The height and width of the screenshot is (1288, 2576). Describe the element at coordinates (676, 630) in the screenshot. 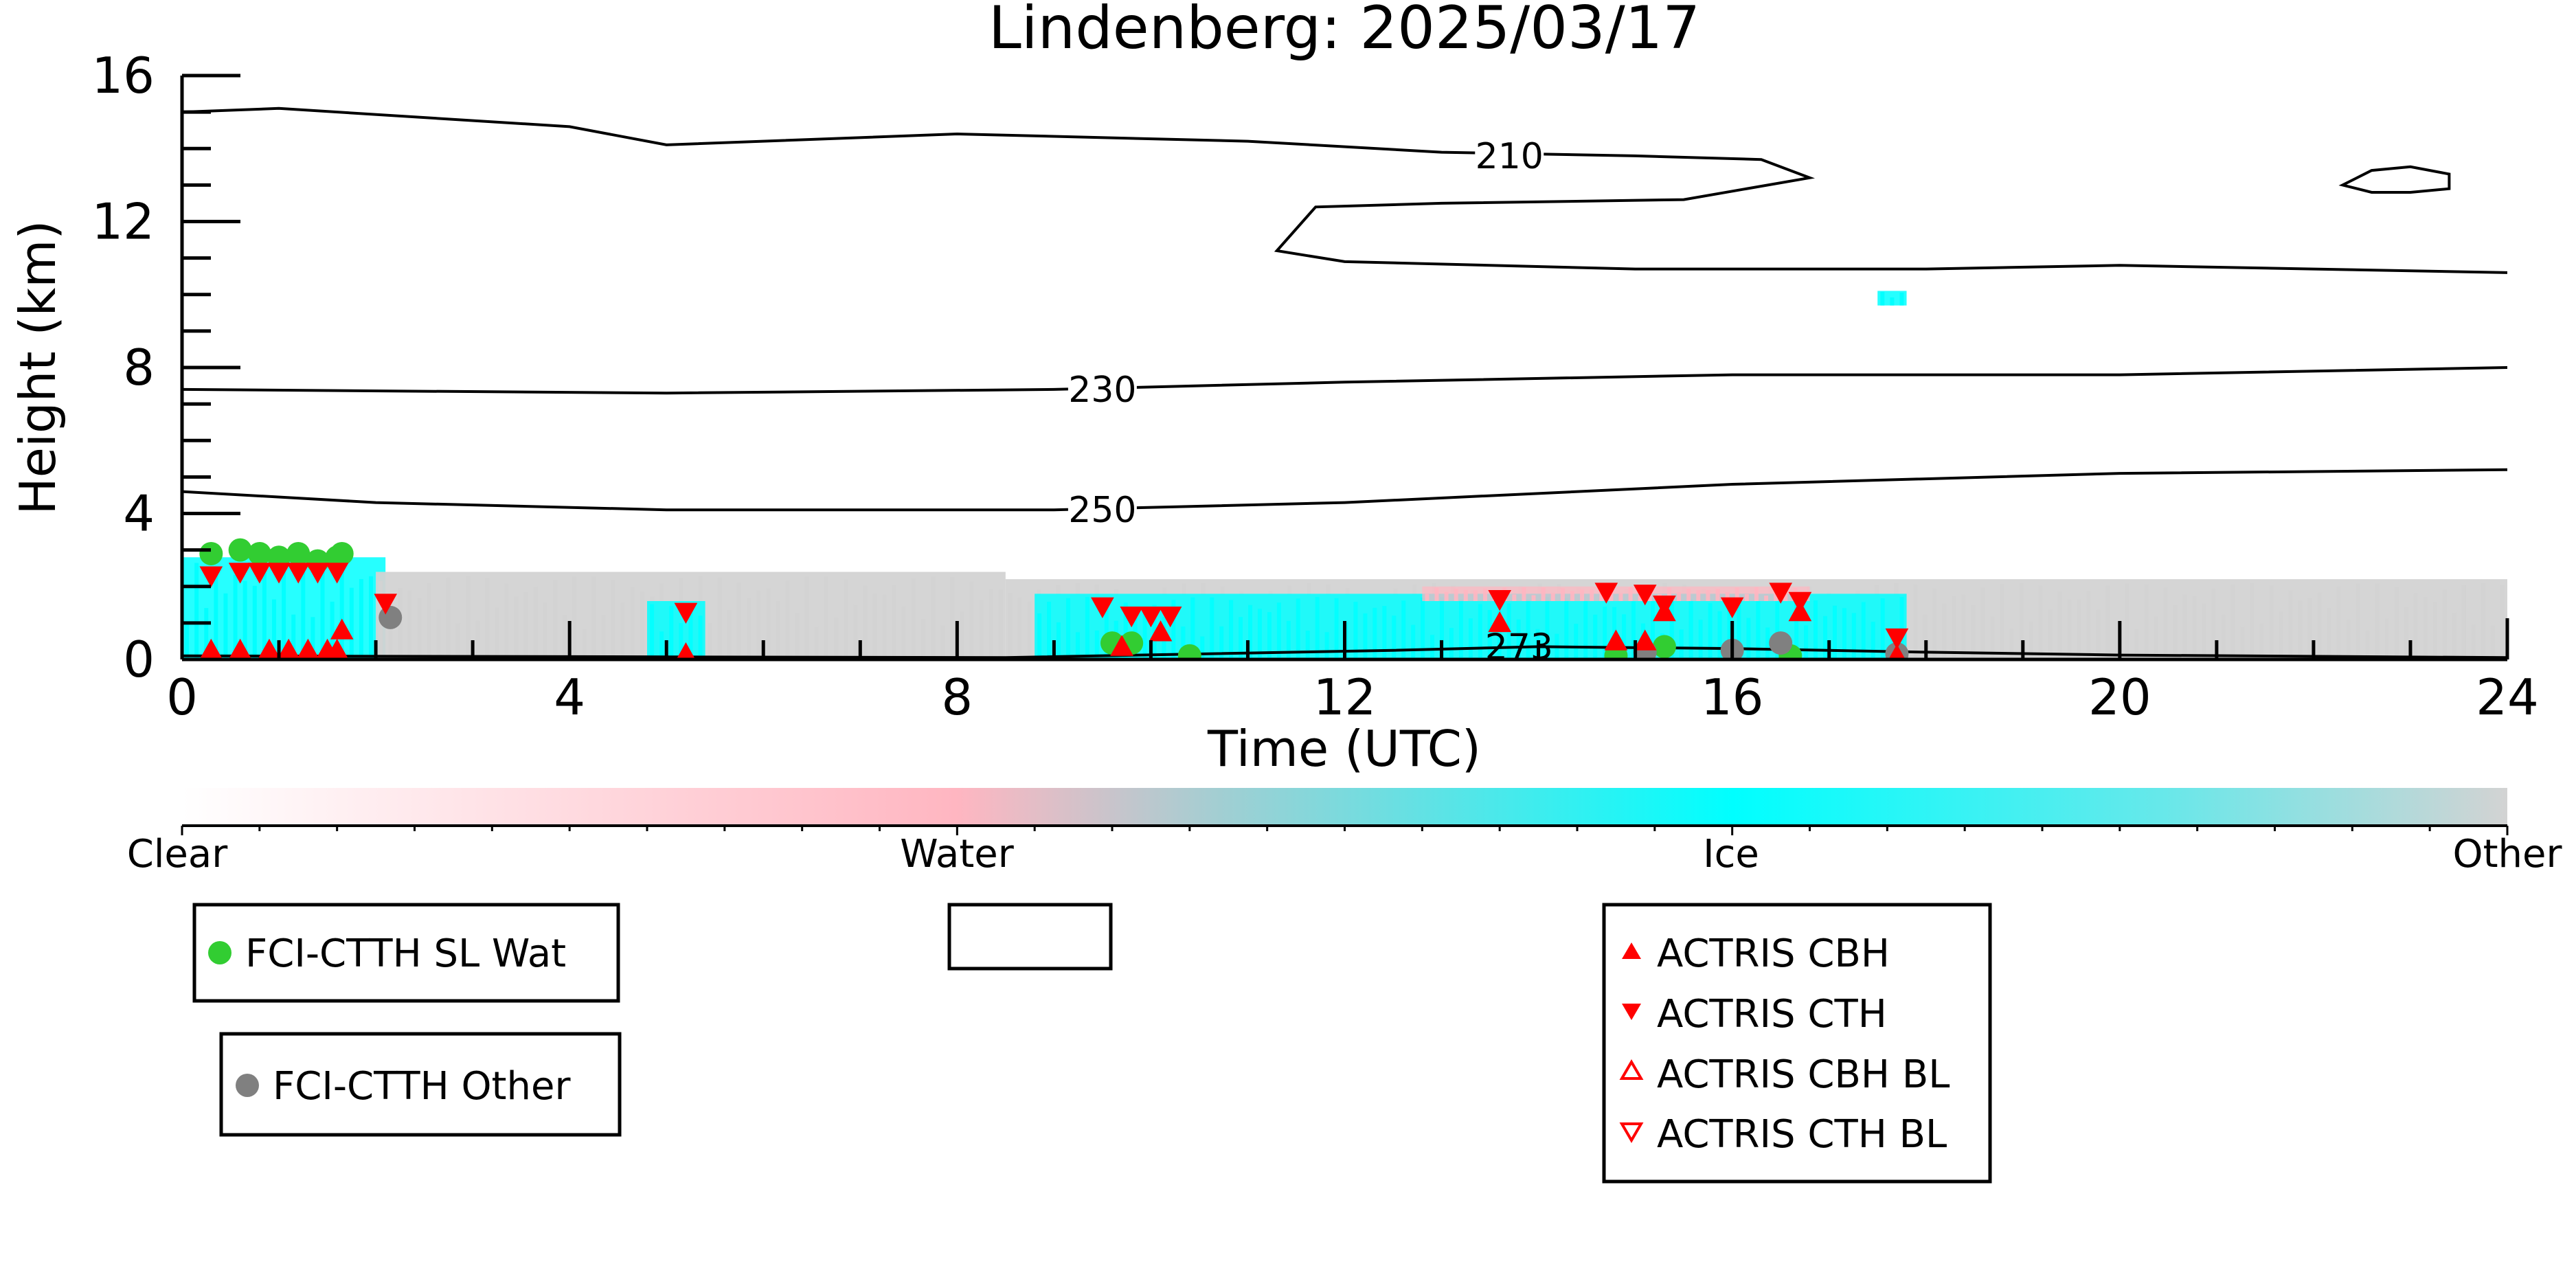

I see `cloud-block-ice` at that location.